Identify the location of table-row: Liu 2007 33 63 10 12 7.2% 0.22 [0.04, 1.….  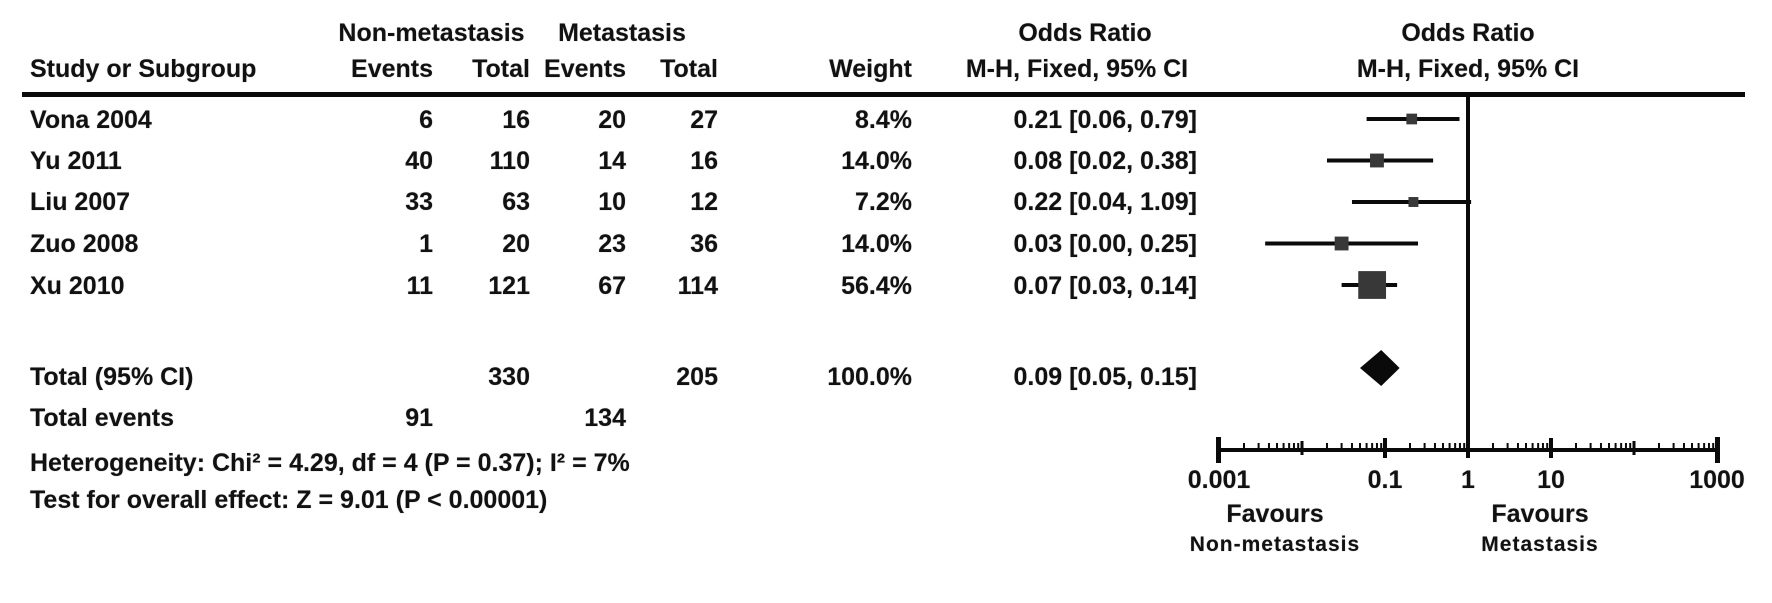
(886, 202).